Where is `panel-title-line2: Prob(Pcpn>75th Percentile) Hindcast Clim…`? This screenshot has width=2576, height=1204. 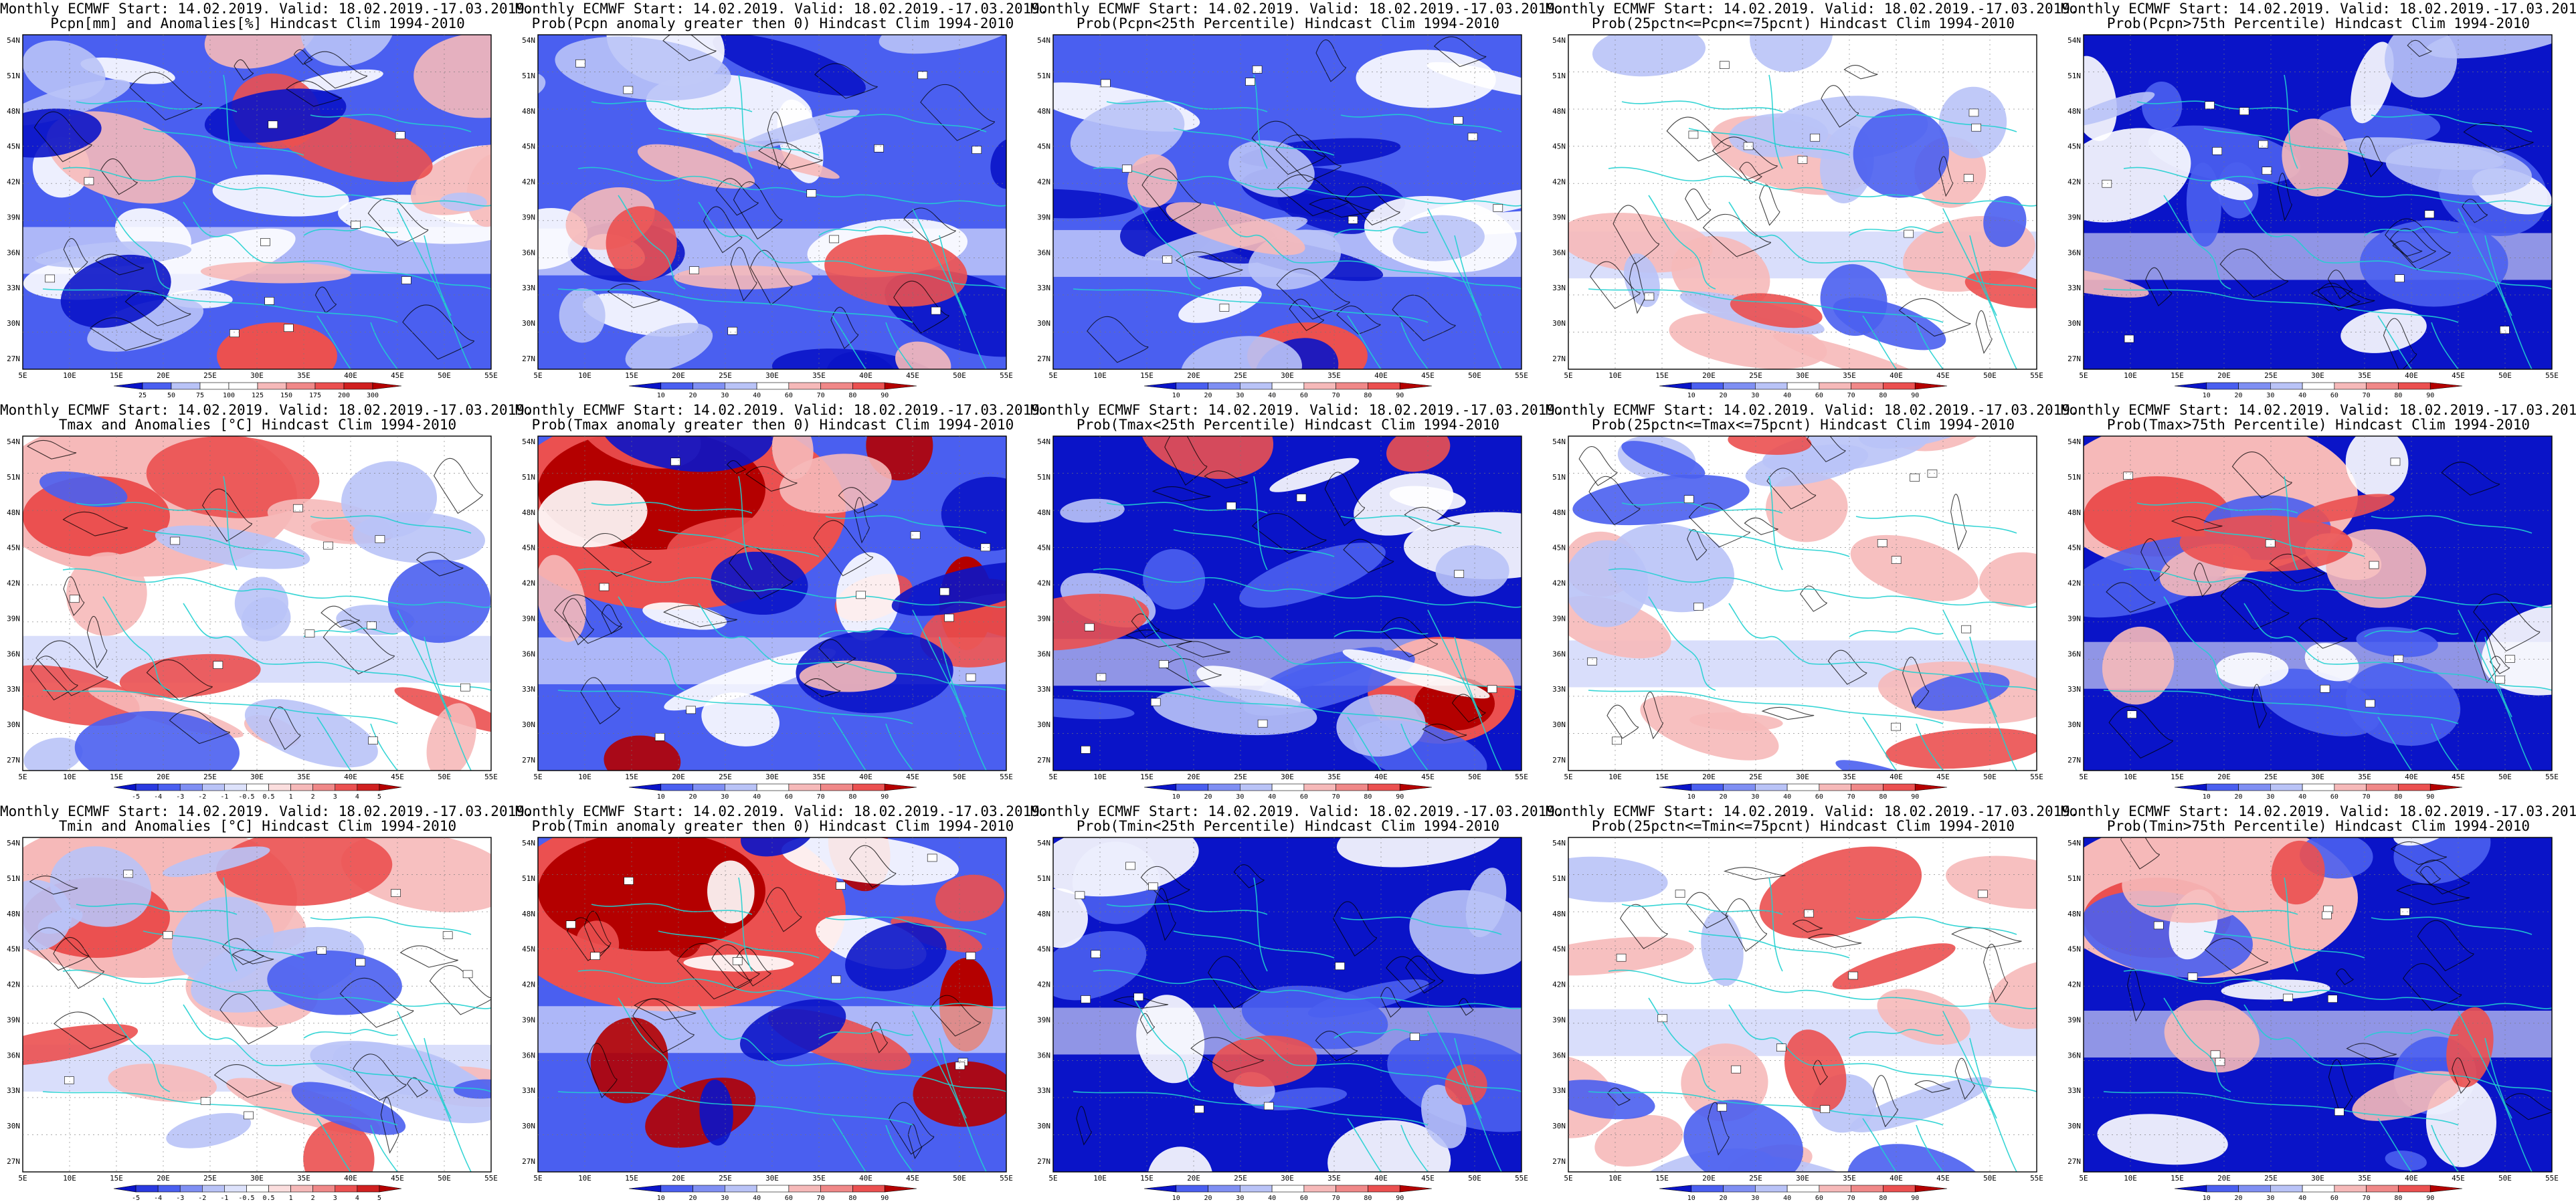
panel-title-line2: Prob(Pcpn>75th Percentile) Hindcast Clim… is located at coordinates (2318, 23).